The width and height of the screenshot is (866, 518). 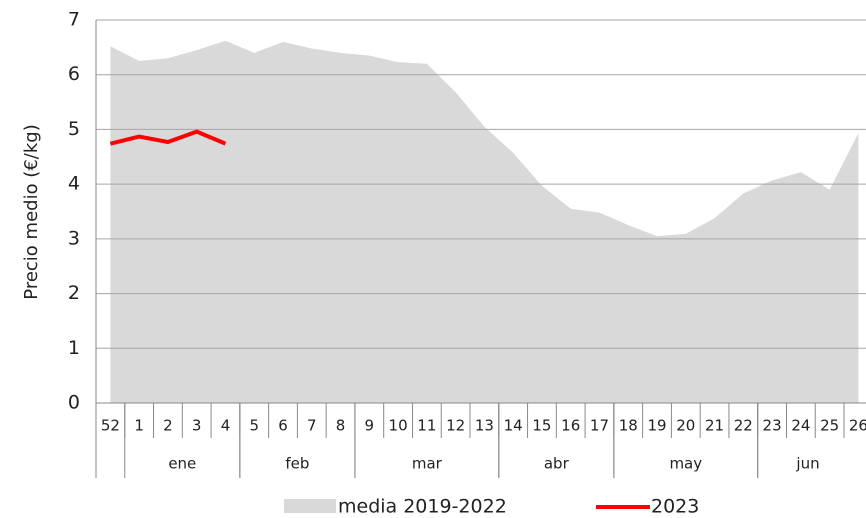 What do you see at coordinates (74, 184) in the screenshot?
I see `y-tick-label: 4` at bounding box center [74, 184].